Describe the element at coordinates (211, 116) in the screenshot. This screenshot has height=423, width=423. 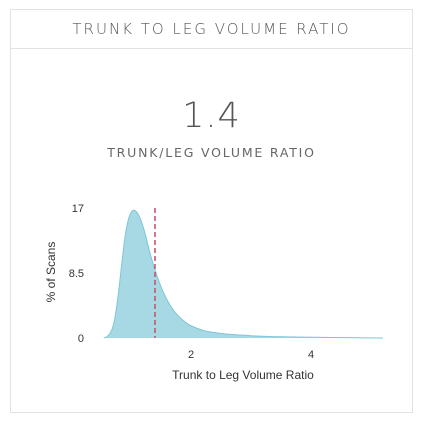
I see `ratio-value: 1.4` at that location.